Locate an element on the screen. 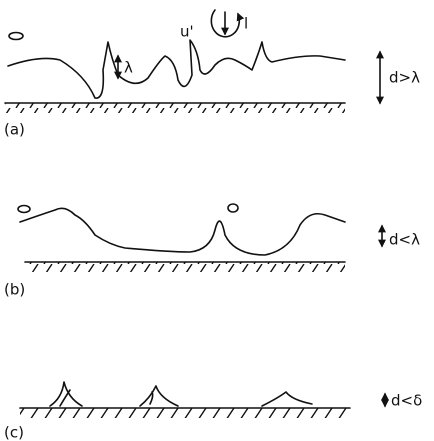 The image size is (434, 441). eddy is located at coordinates (227, 23).